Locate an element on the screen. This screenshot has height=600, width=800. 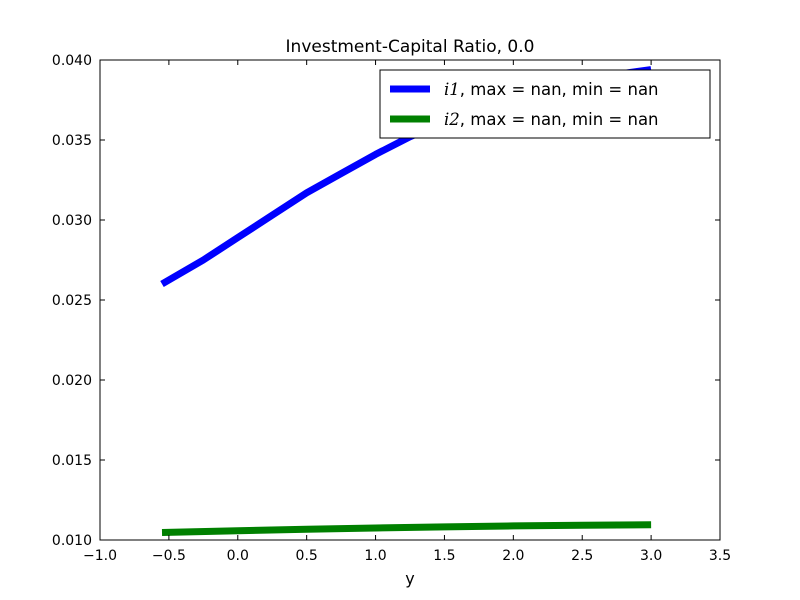
x-tick-label: 1.0 is located at coordinates (375, 556).